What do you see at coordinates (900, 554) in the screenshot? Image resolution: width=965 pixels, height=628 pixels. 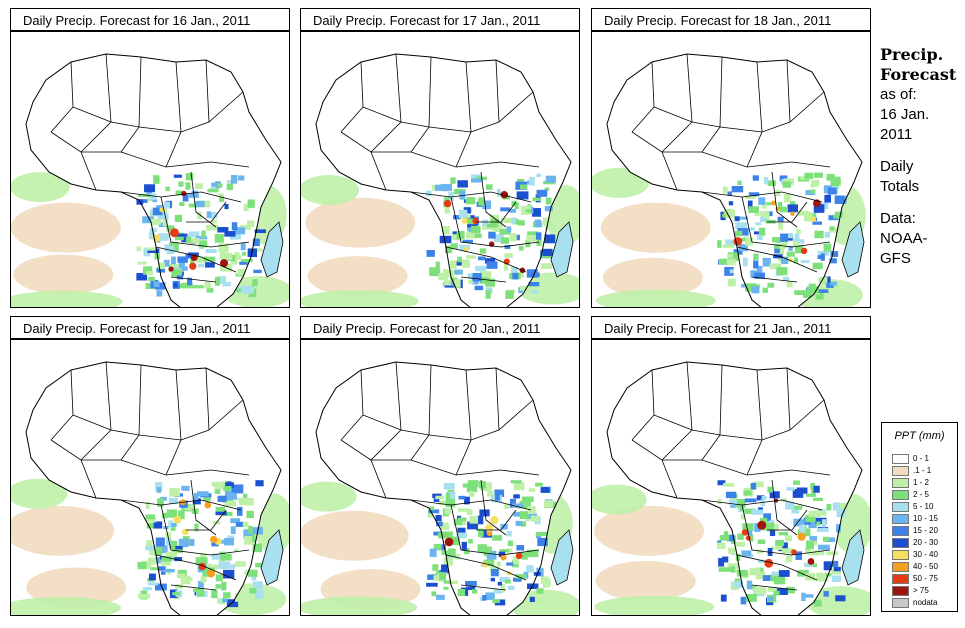 I see `legend-swatch` at bounding box center [900, 554].